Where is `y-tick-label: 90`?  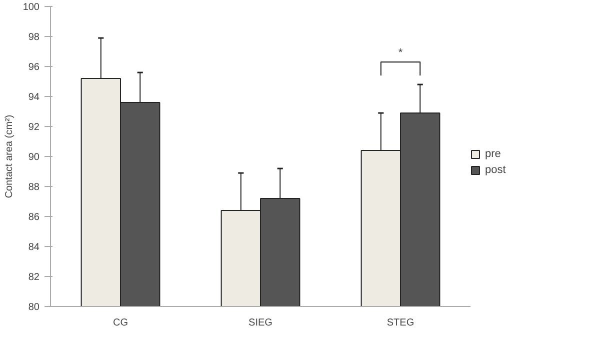
y-tick-label: 90 is located at coordinates (34, 157).